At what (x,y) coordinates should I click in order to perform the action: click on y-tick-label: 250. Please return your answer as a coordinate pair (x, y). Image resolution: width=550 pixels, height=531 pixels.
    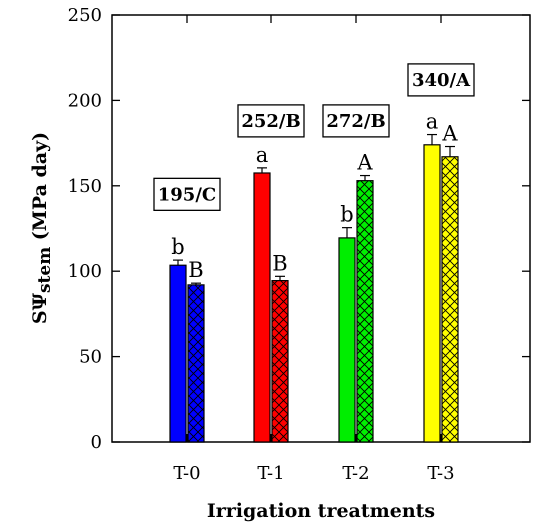
    Looking at the image, I should click on (85, 15).